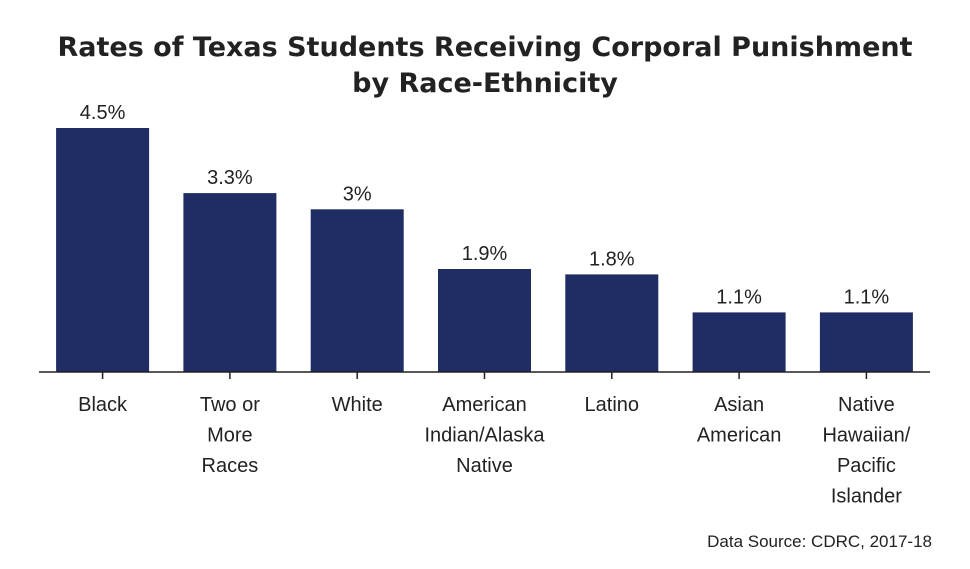 Image resolution: width=970 pixels, height=569 pixels. I want to click on data-source: Data Source: CDRC, 2017-18, so click(819, 541).